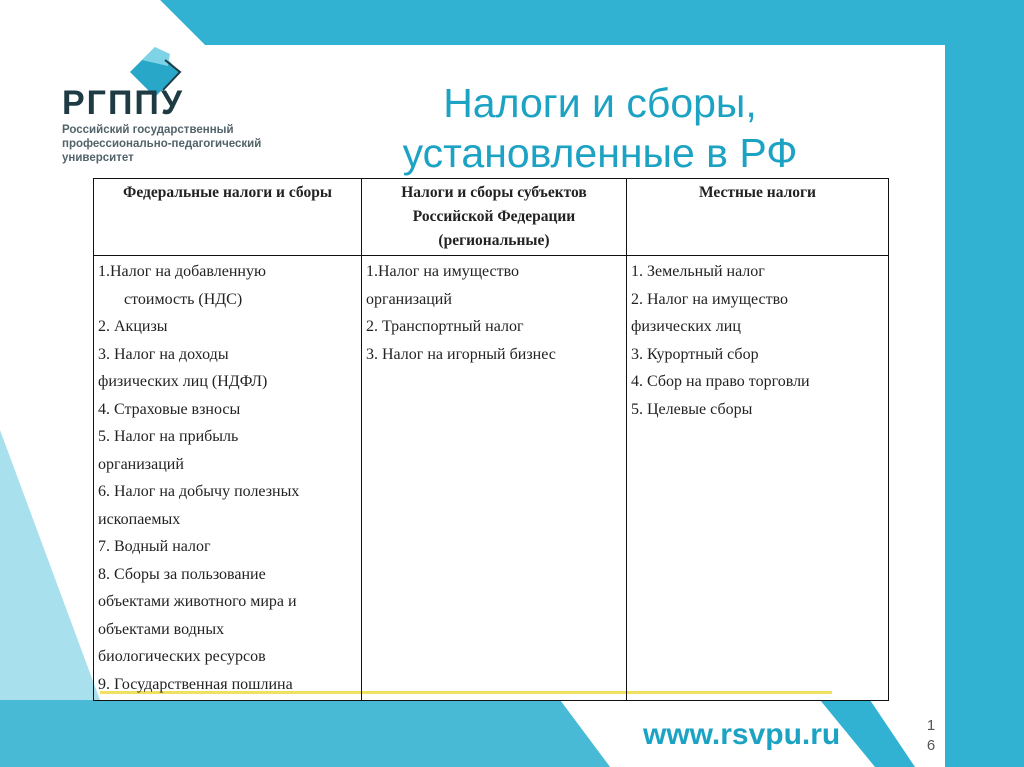 Image resolution: width=1024 pixels, height=767 pixels. What do you see at coordinates (720, 381) in the screenshot?
I see `list-item: 4. Сбор на право торговли` at bounding box center [720, 381].